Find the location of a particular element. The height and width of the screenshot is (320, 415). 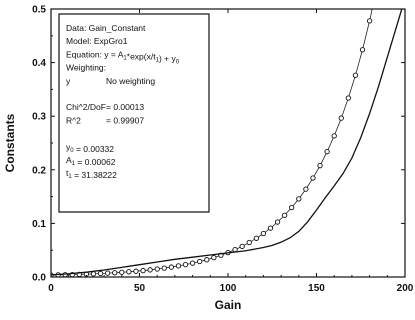

y-axis-label: Constants is located at coordinates (10, 142).